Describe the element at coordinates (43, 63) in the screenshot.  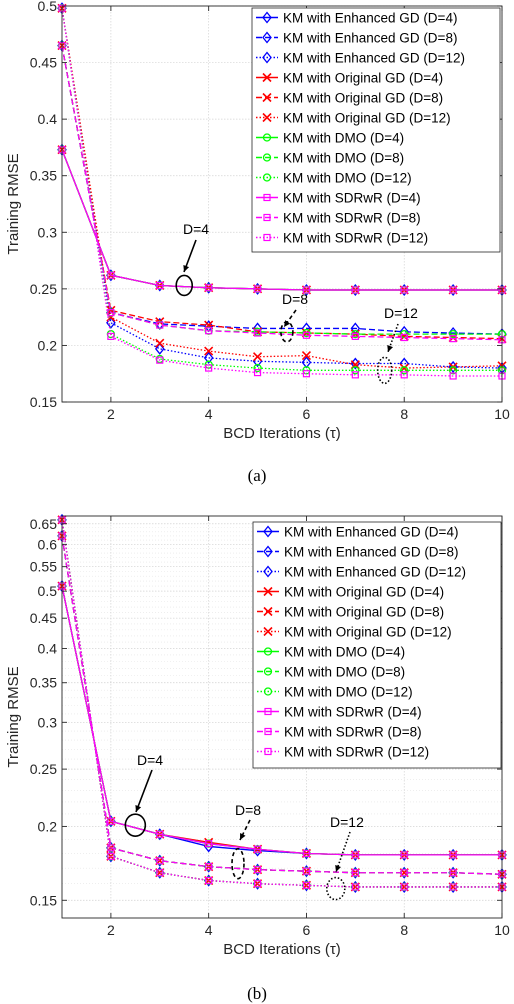
I see `chart-a-y-tick-label: 0.45` at that location.